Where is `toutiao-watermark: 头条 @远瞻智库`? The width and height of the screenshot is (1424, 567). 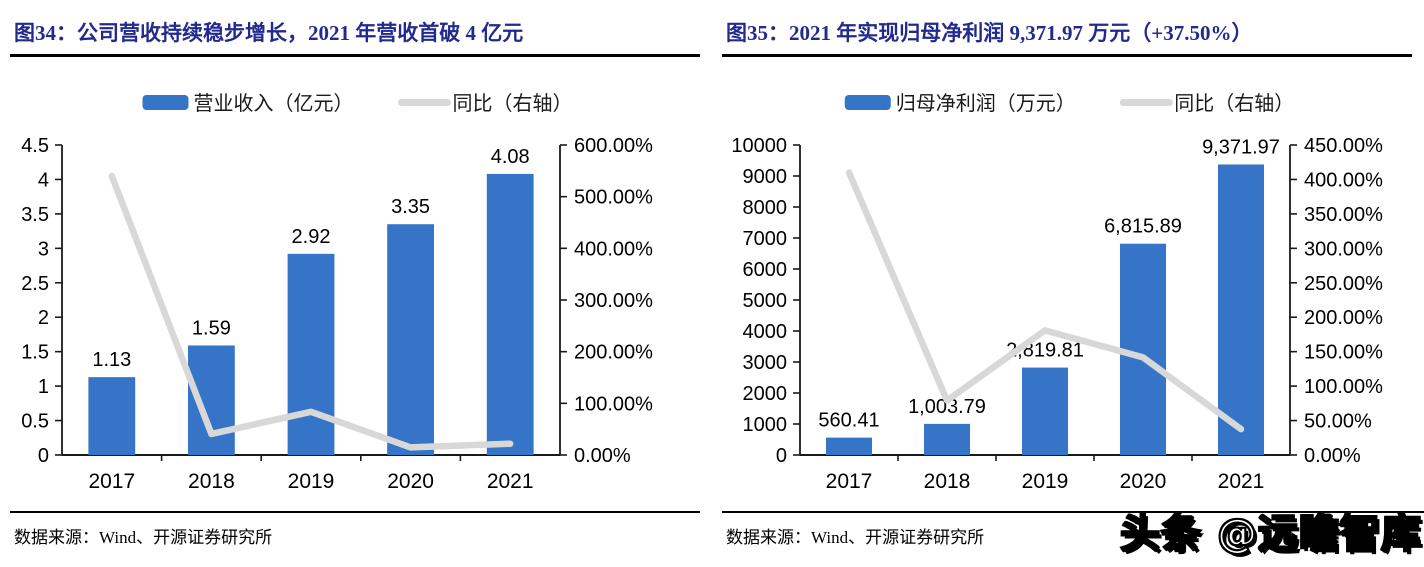
toutiao-watermark: 头条 @远瞻智库 is located at coordinates (1270, 534).